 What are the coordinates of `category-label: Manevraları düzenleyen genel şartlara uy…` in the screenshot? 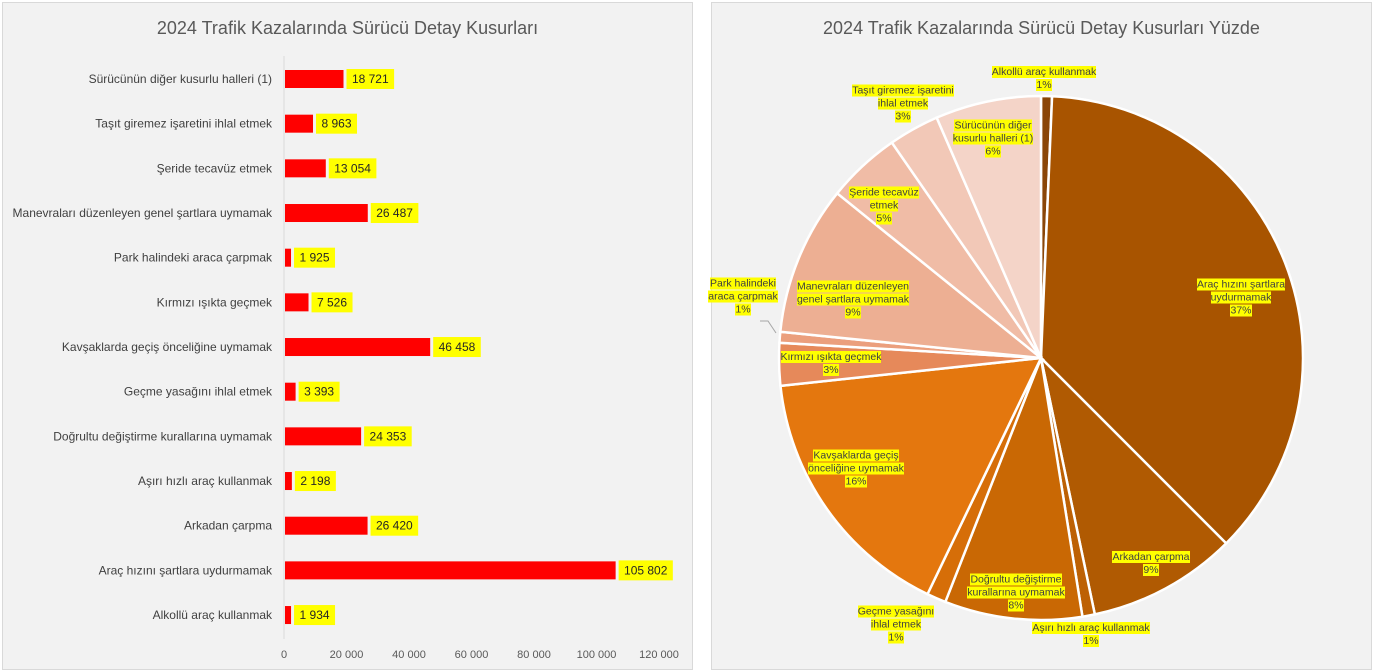 It's located at (143, 213).